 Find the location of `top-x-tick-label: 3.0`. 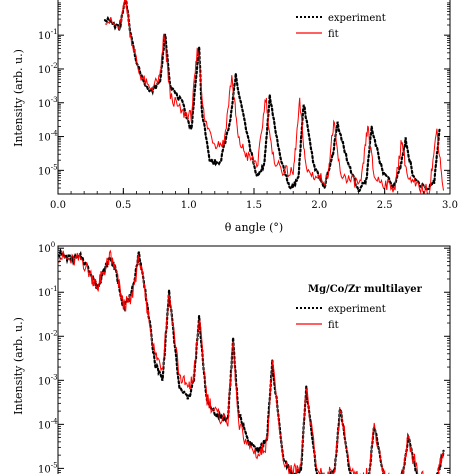

top-x-tick-label: 3.0 is located at coordinates (450, 205).